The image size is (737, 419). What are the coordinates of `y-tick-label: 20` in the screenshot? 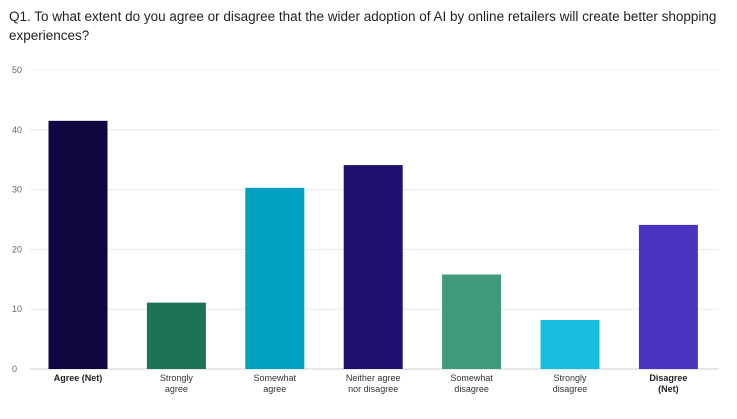 It's located at (17, 249).